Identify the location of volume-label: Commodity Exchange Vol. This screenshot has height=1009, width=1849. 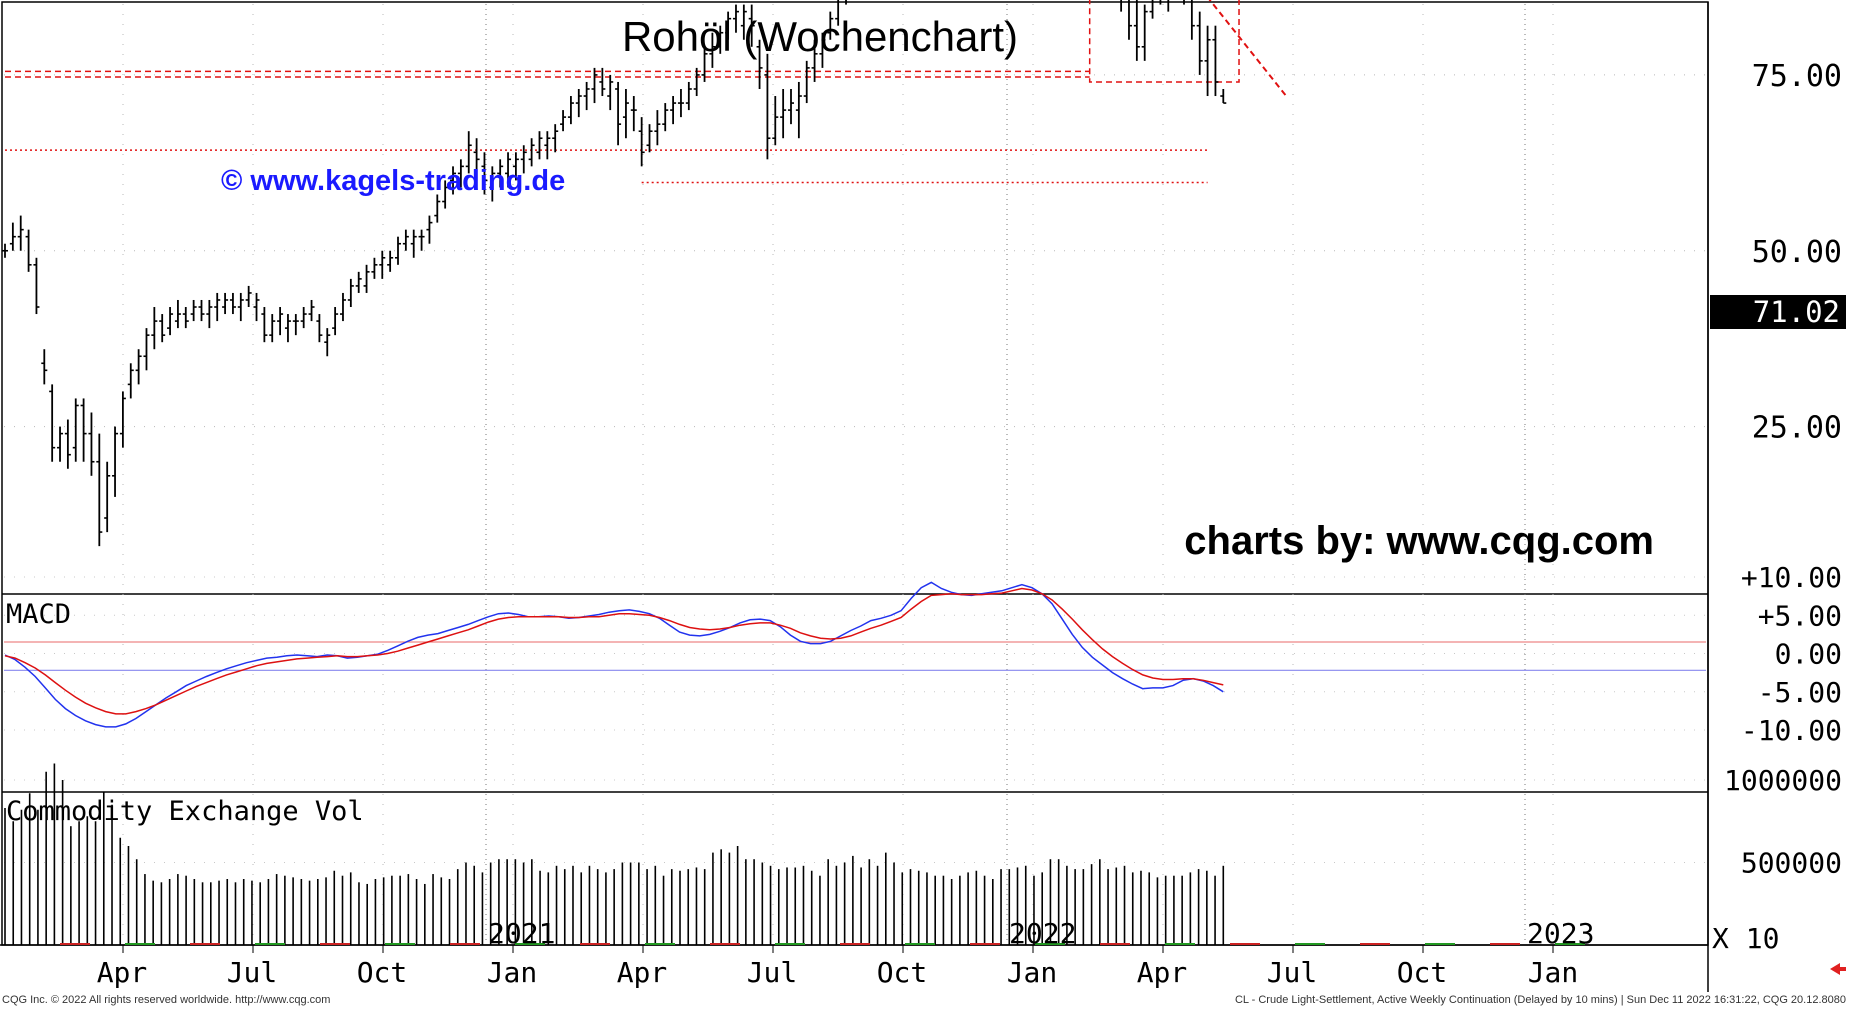
(185, 811).